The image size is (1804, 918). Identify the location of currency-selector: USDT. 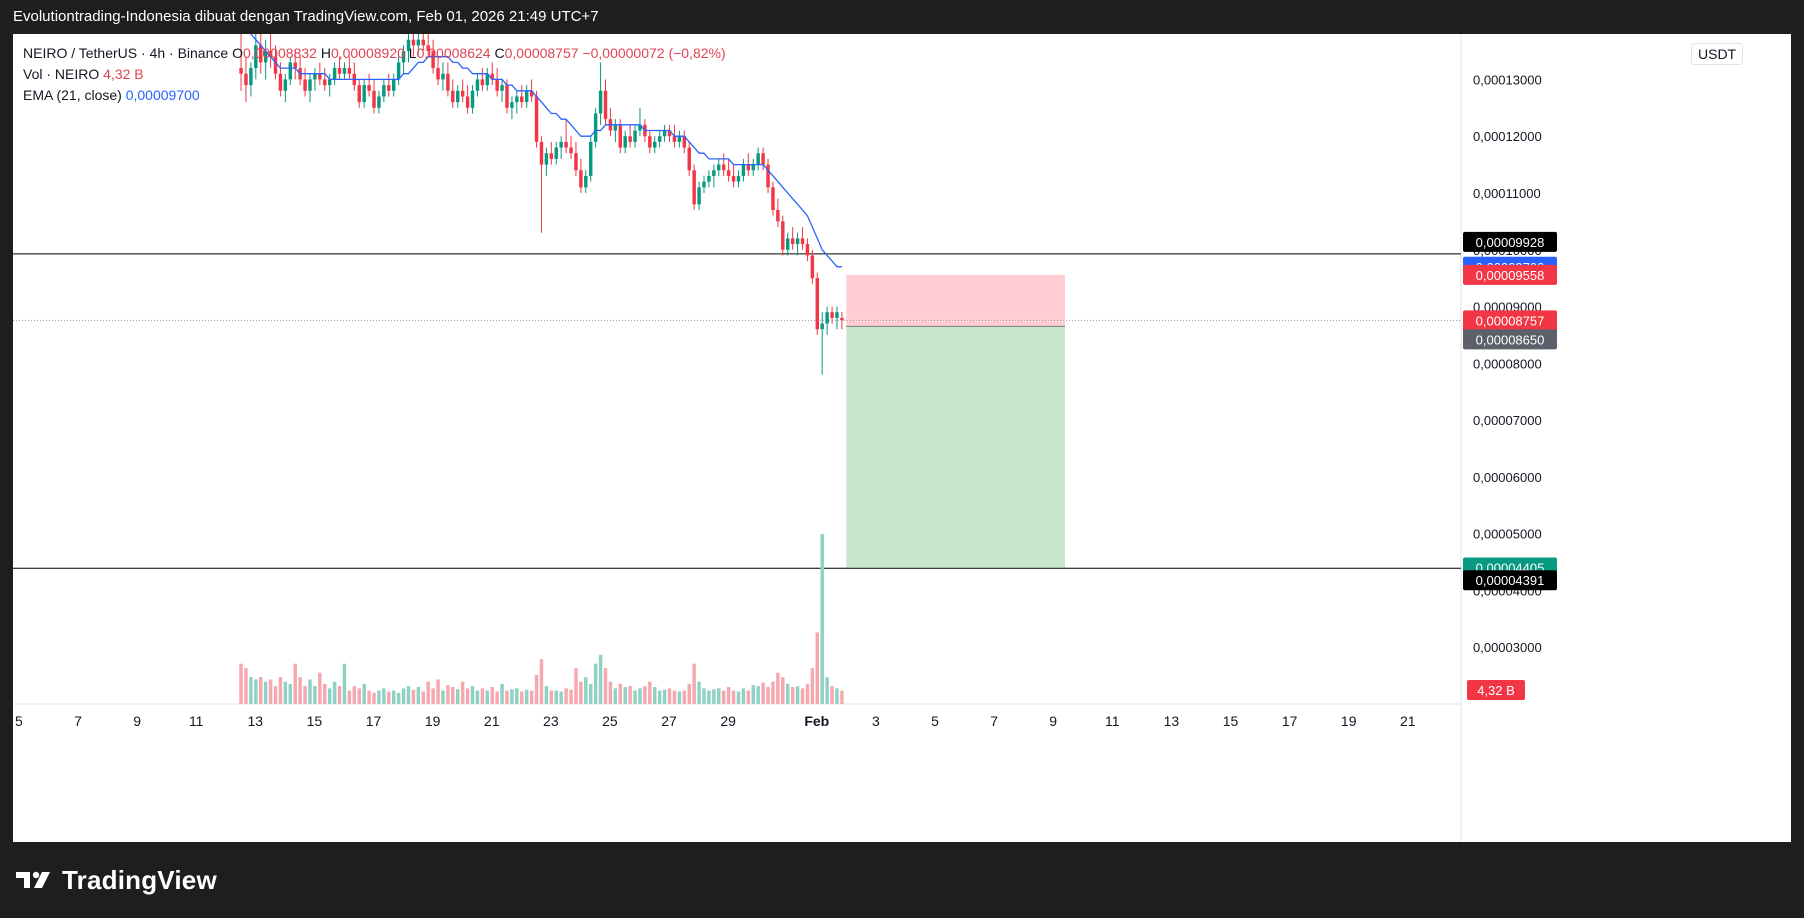
(1717, 54).